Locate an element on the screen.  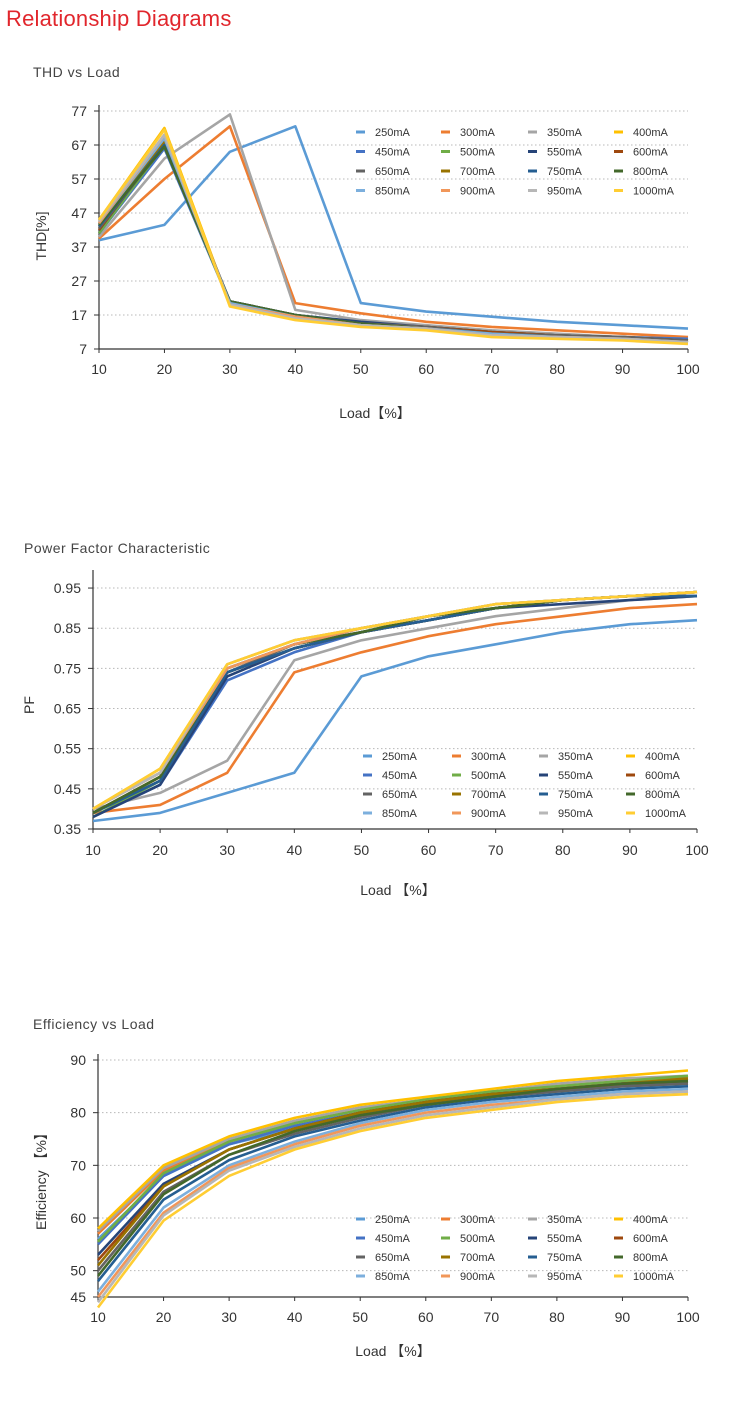
series-line-300ma is located at coordinates (395, 708).